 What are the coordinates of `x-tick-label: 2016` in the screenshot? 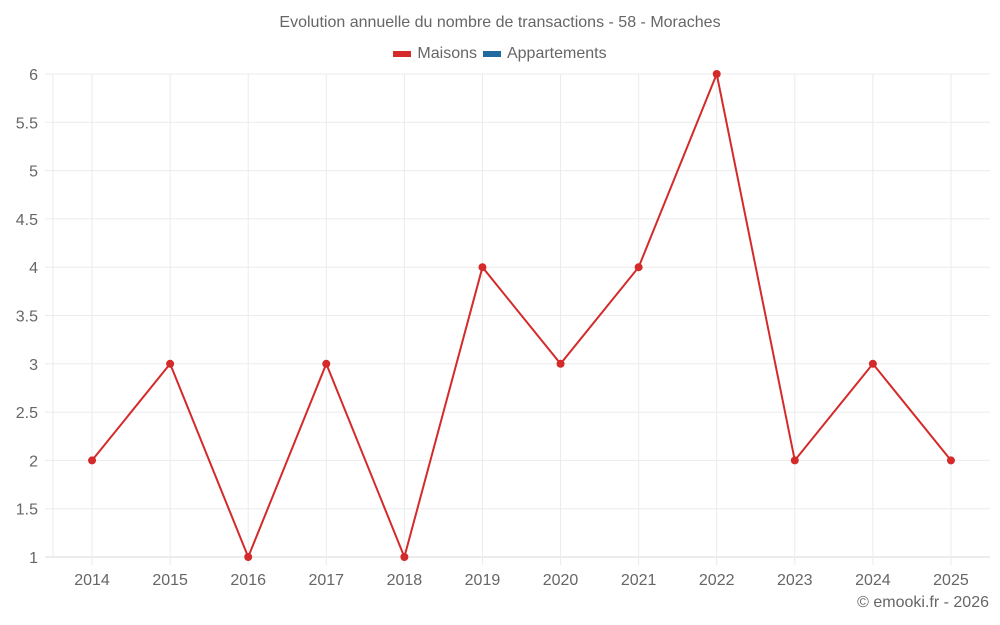 It's located at (248, 580).